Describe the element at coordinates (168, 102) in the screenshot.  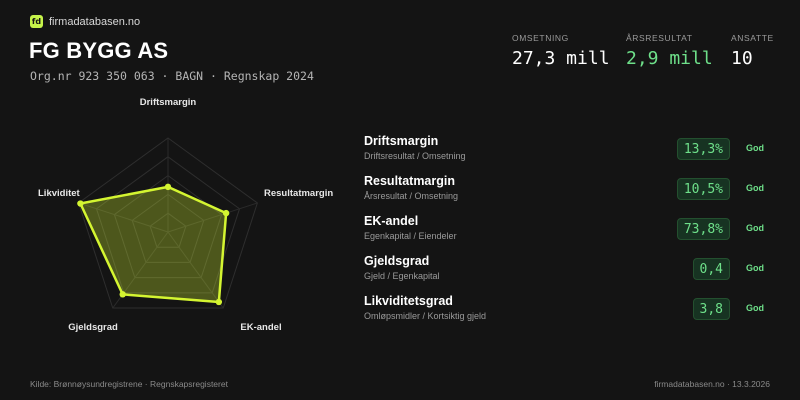
I see `radar-axis-label: Driftsmargin` at that location.